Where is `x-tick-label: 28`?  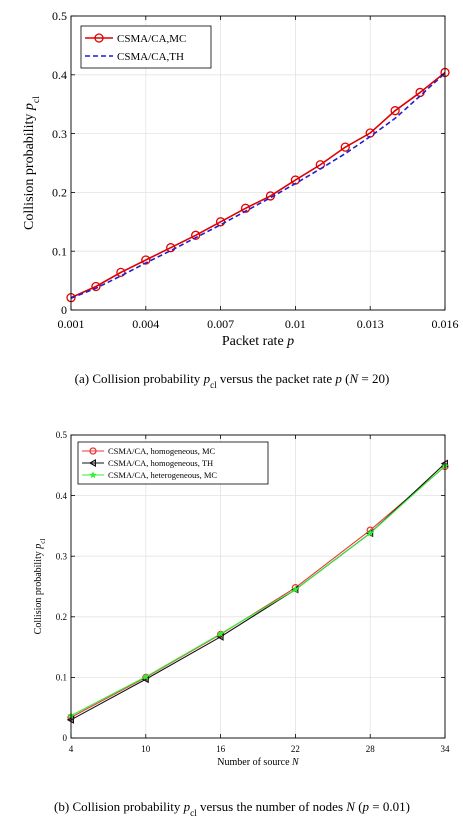 x-tick-label: 28 is located at coordinates (371, 749).